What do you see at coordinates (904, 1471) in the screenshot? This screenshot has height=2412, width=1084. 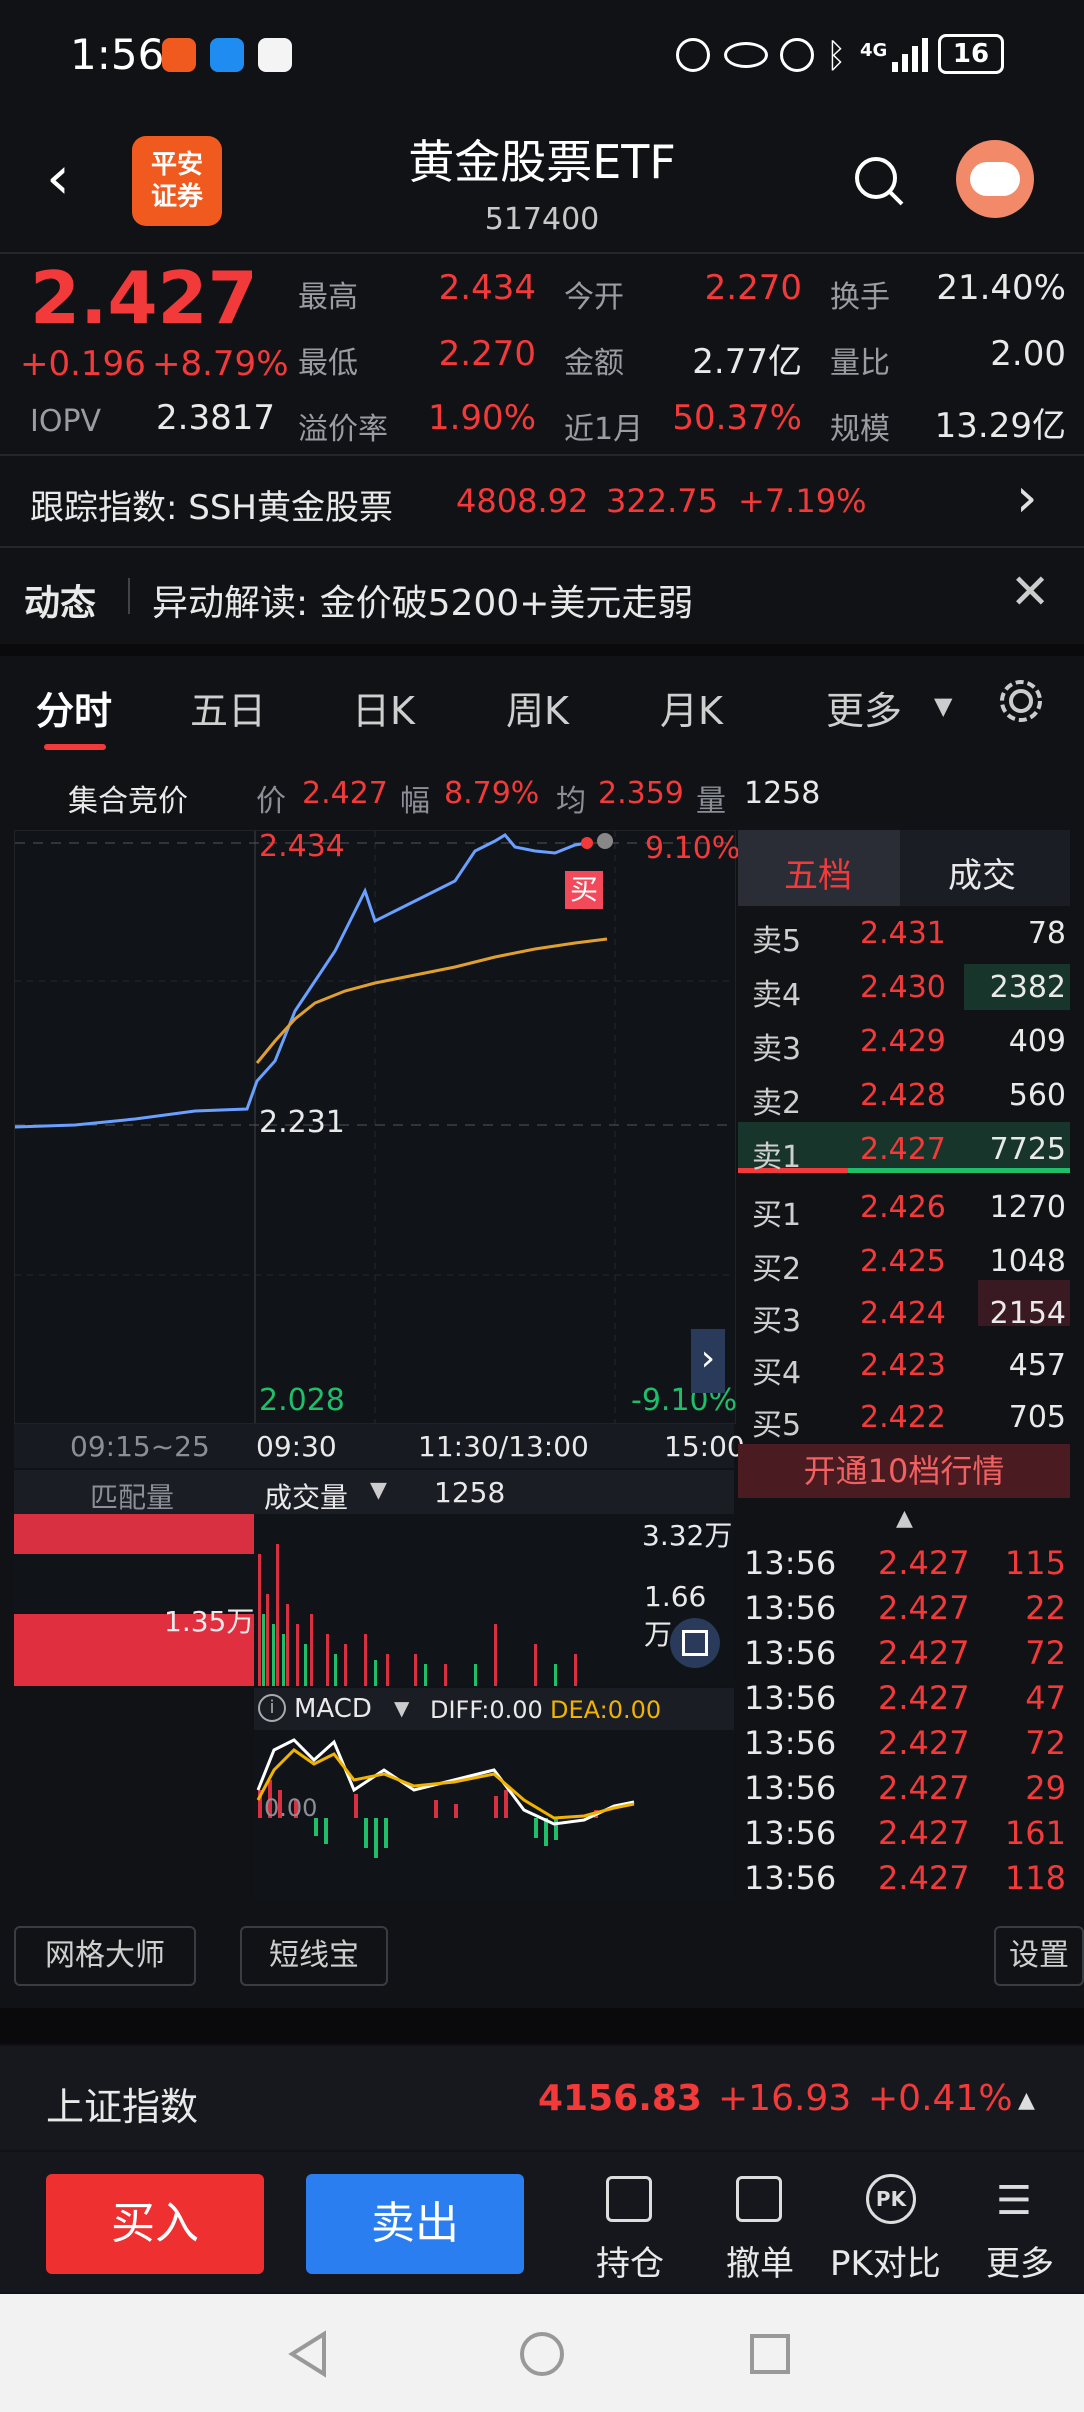 I see `upgrade-ten-levels-button: 开通10档行情` at bounding box center [904, 1471].